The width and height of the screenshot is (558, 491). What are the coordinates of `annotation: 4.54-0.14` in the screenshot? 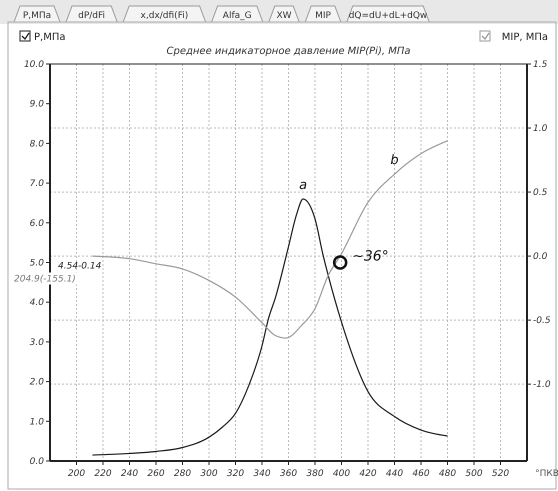 It's located at (80, 267).